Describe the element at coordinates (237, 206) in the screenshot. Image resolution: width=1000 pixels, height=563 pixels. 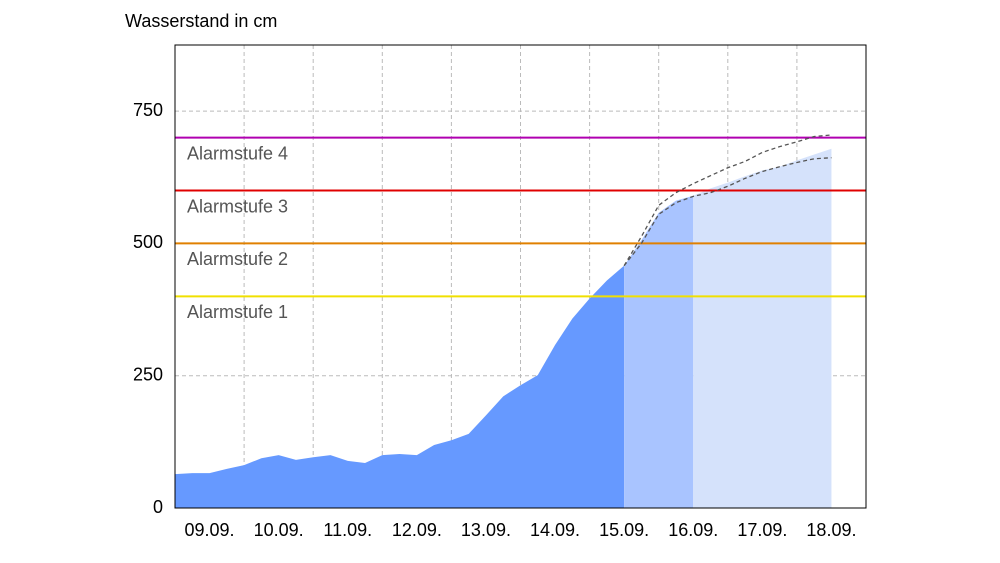
I see `threshold-label: Alarmstufe 3` at that location.